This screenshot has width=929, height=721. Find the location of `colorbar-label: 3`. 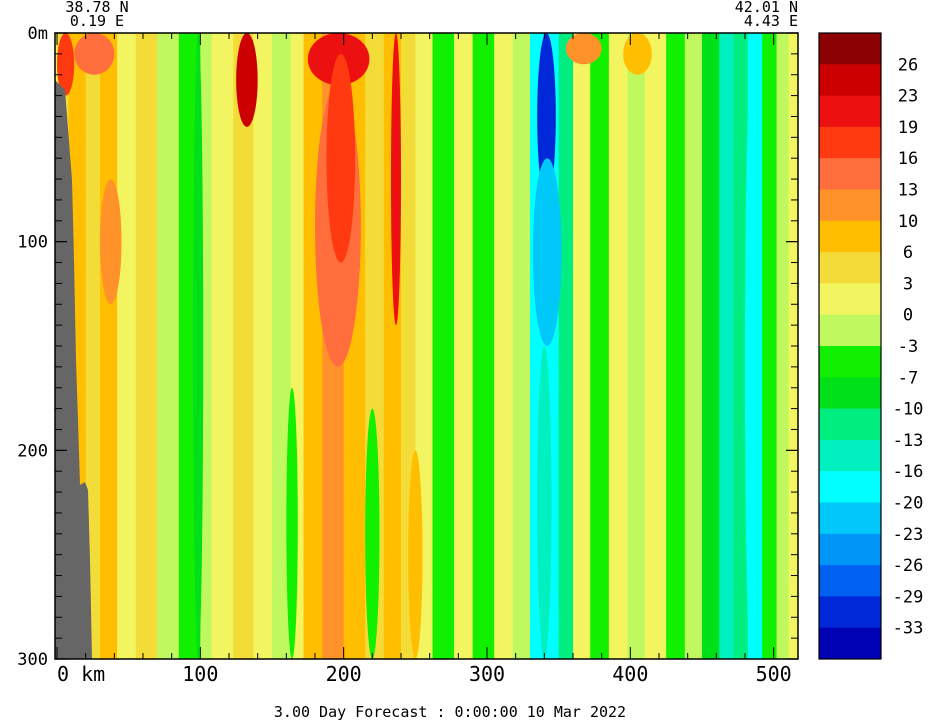

colorbar-label: 3 is located at coordinates (908, 284).